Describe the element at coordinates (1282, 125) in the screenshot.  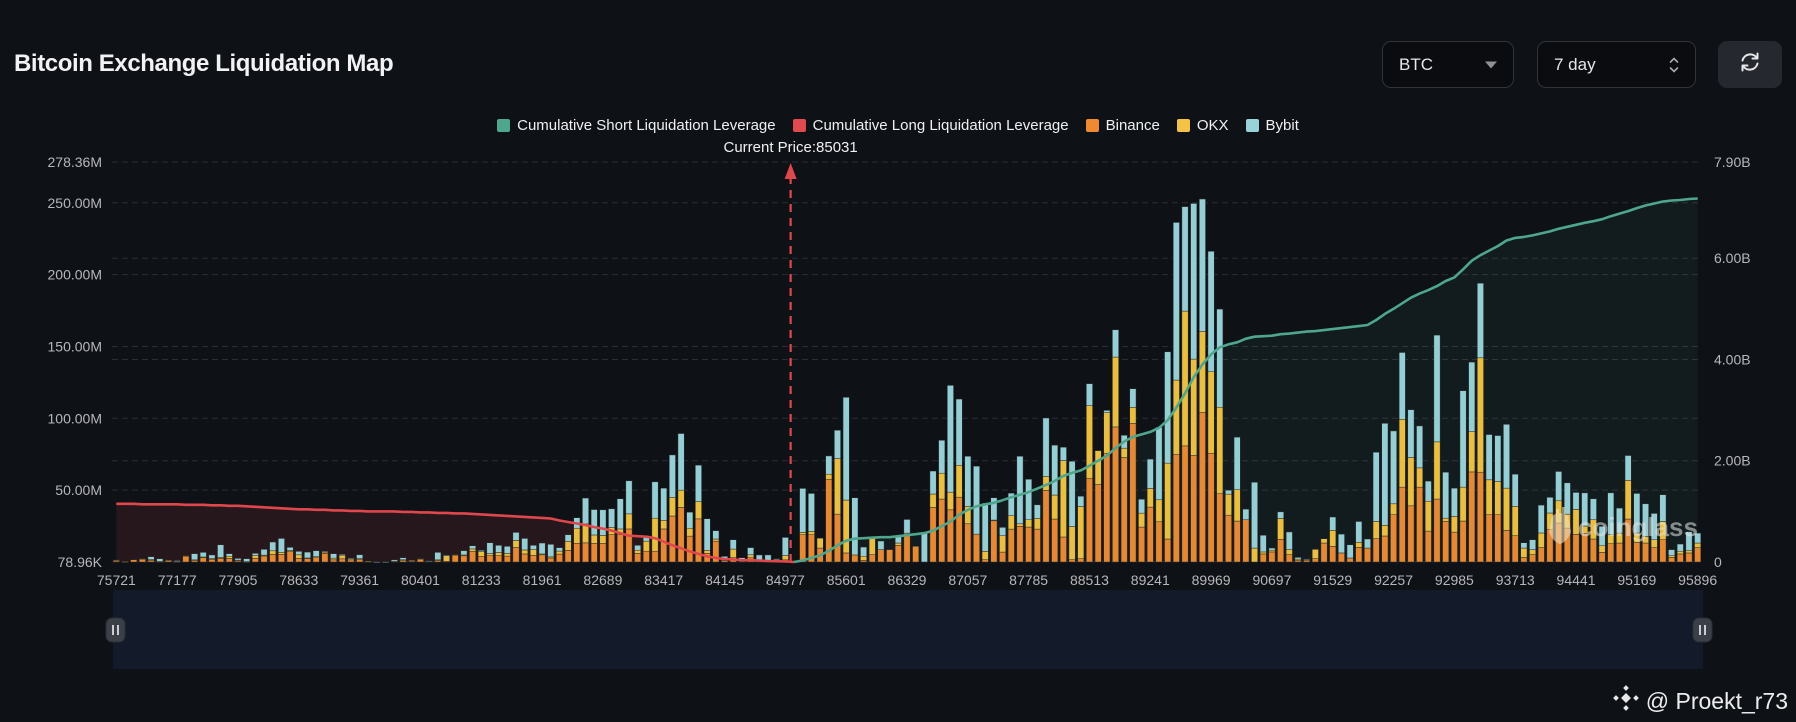
I see `legend-label: Bybit` at that location.